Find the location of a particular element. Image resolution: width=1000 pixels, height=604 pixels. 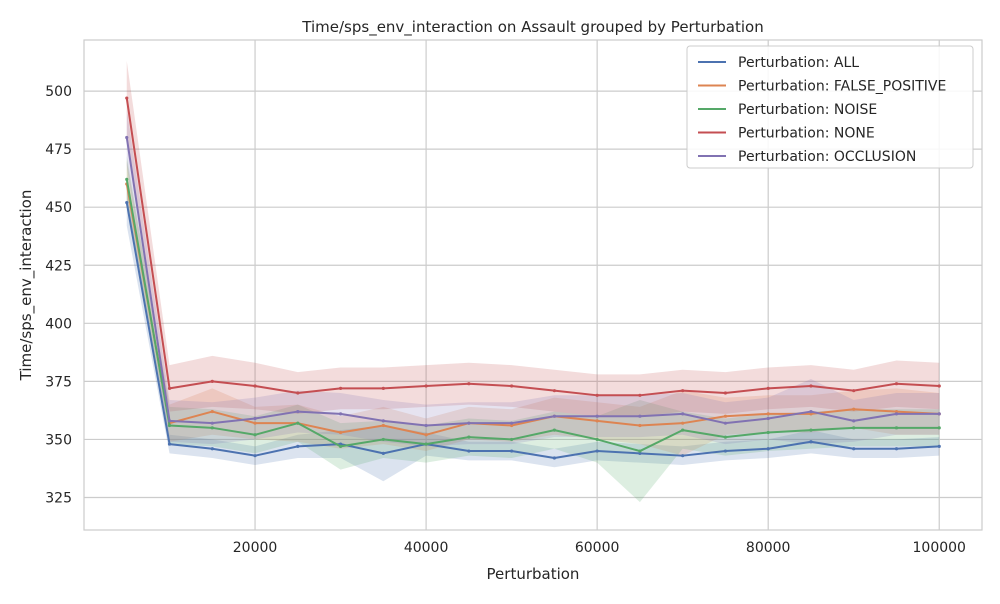

y-tick-label: 375 is located at coordinates (58, 382).